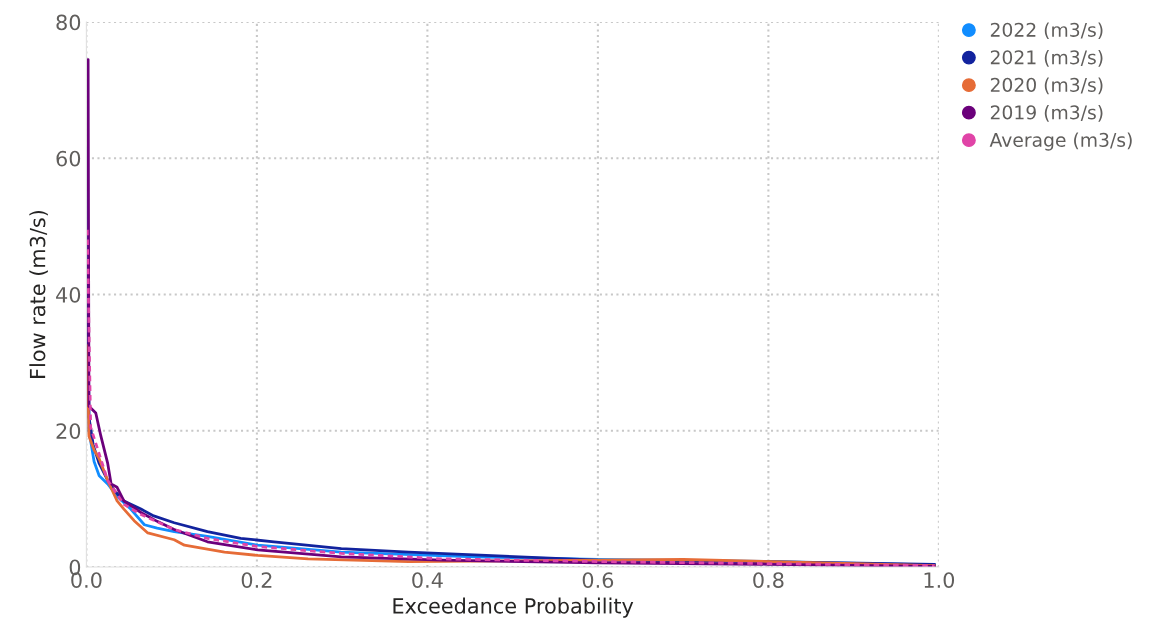 The height and width of the screenshot is (630, 1152). I want to click on y-axis-title: Flow rate (m3/s), so click(38, 294).